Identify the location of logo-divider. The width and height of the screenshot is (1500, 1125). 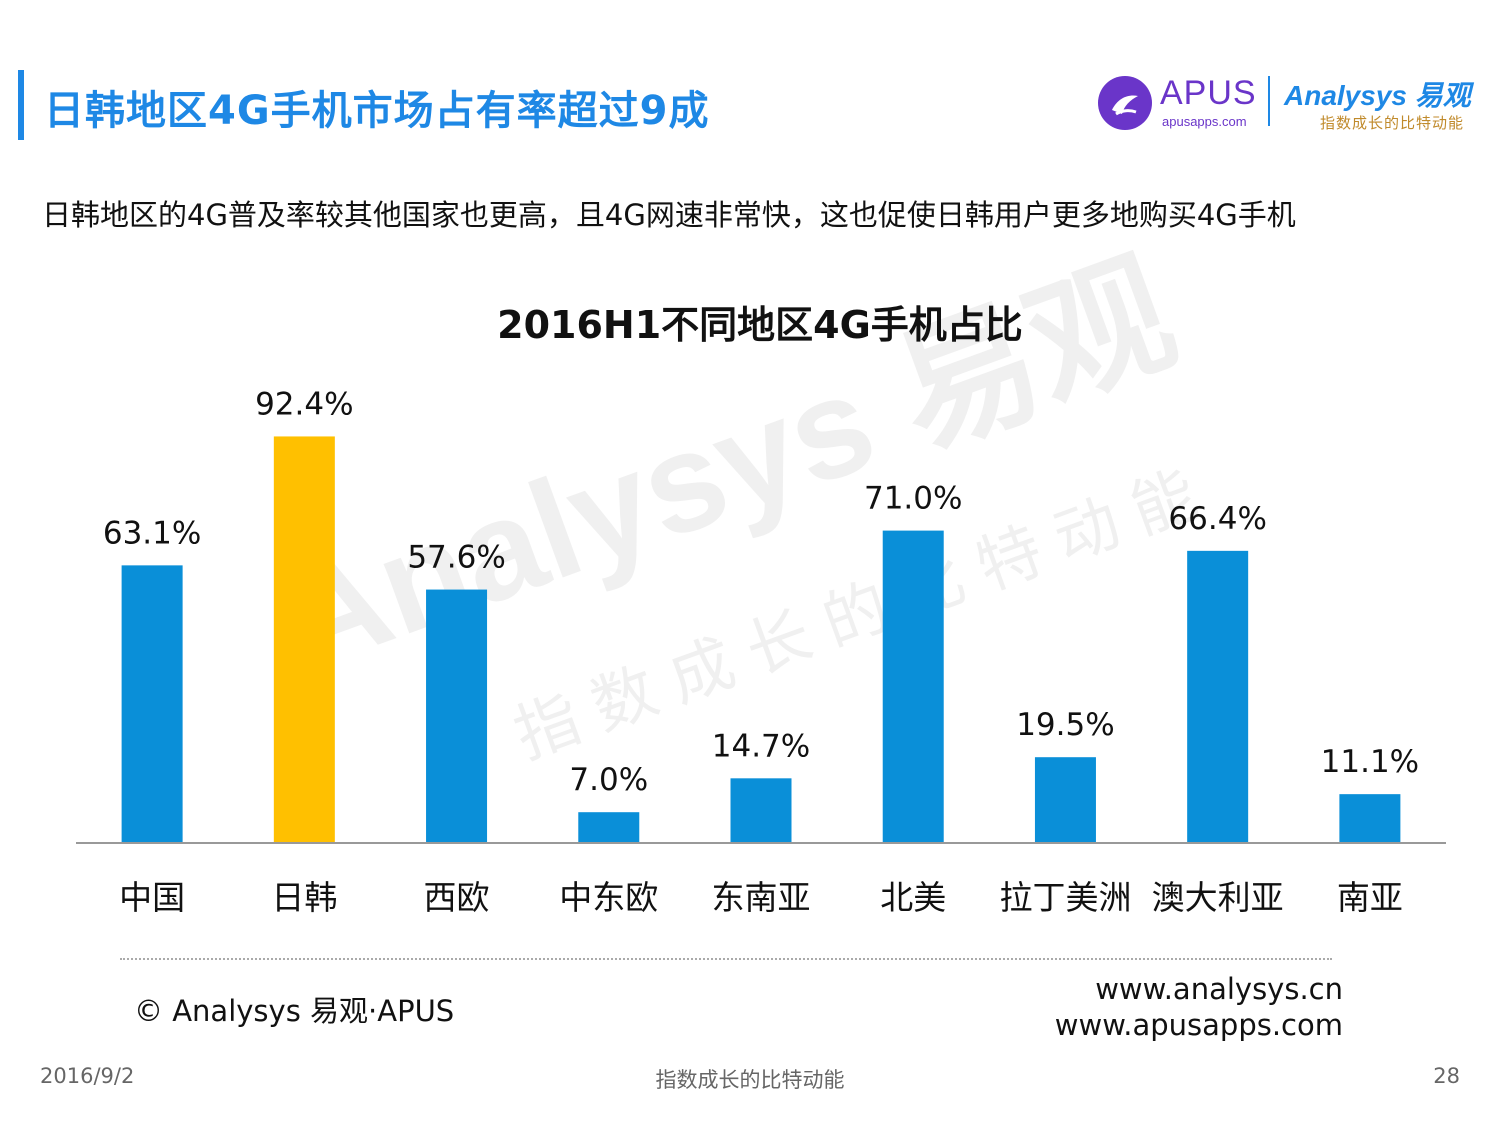
(1269, 101).